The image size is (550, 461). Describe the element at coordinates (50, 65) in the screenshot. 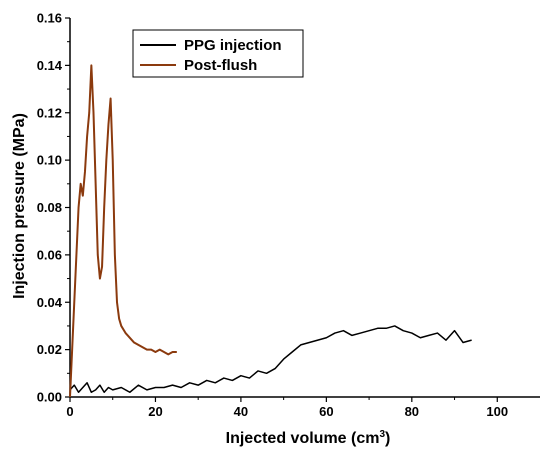

I see `y-tick-label: 0.14` at that location.